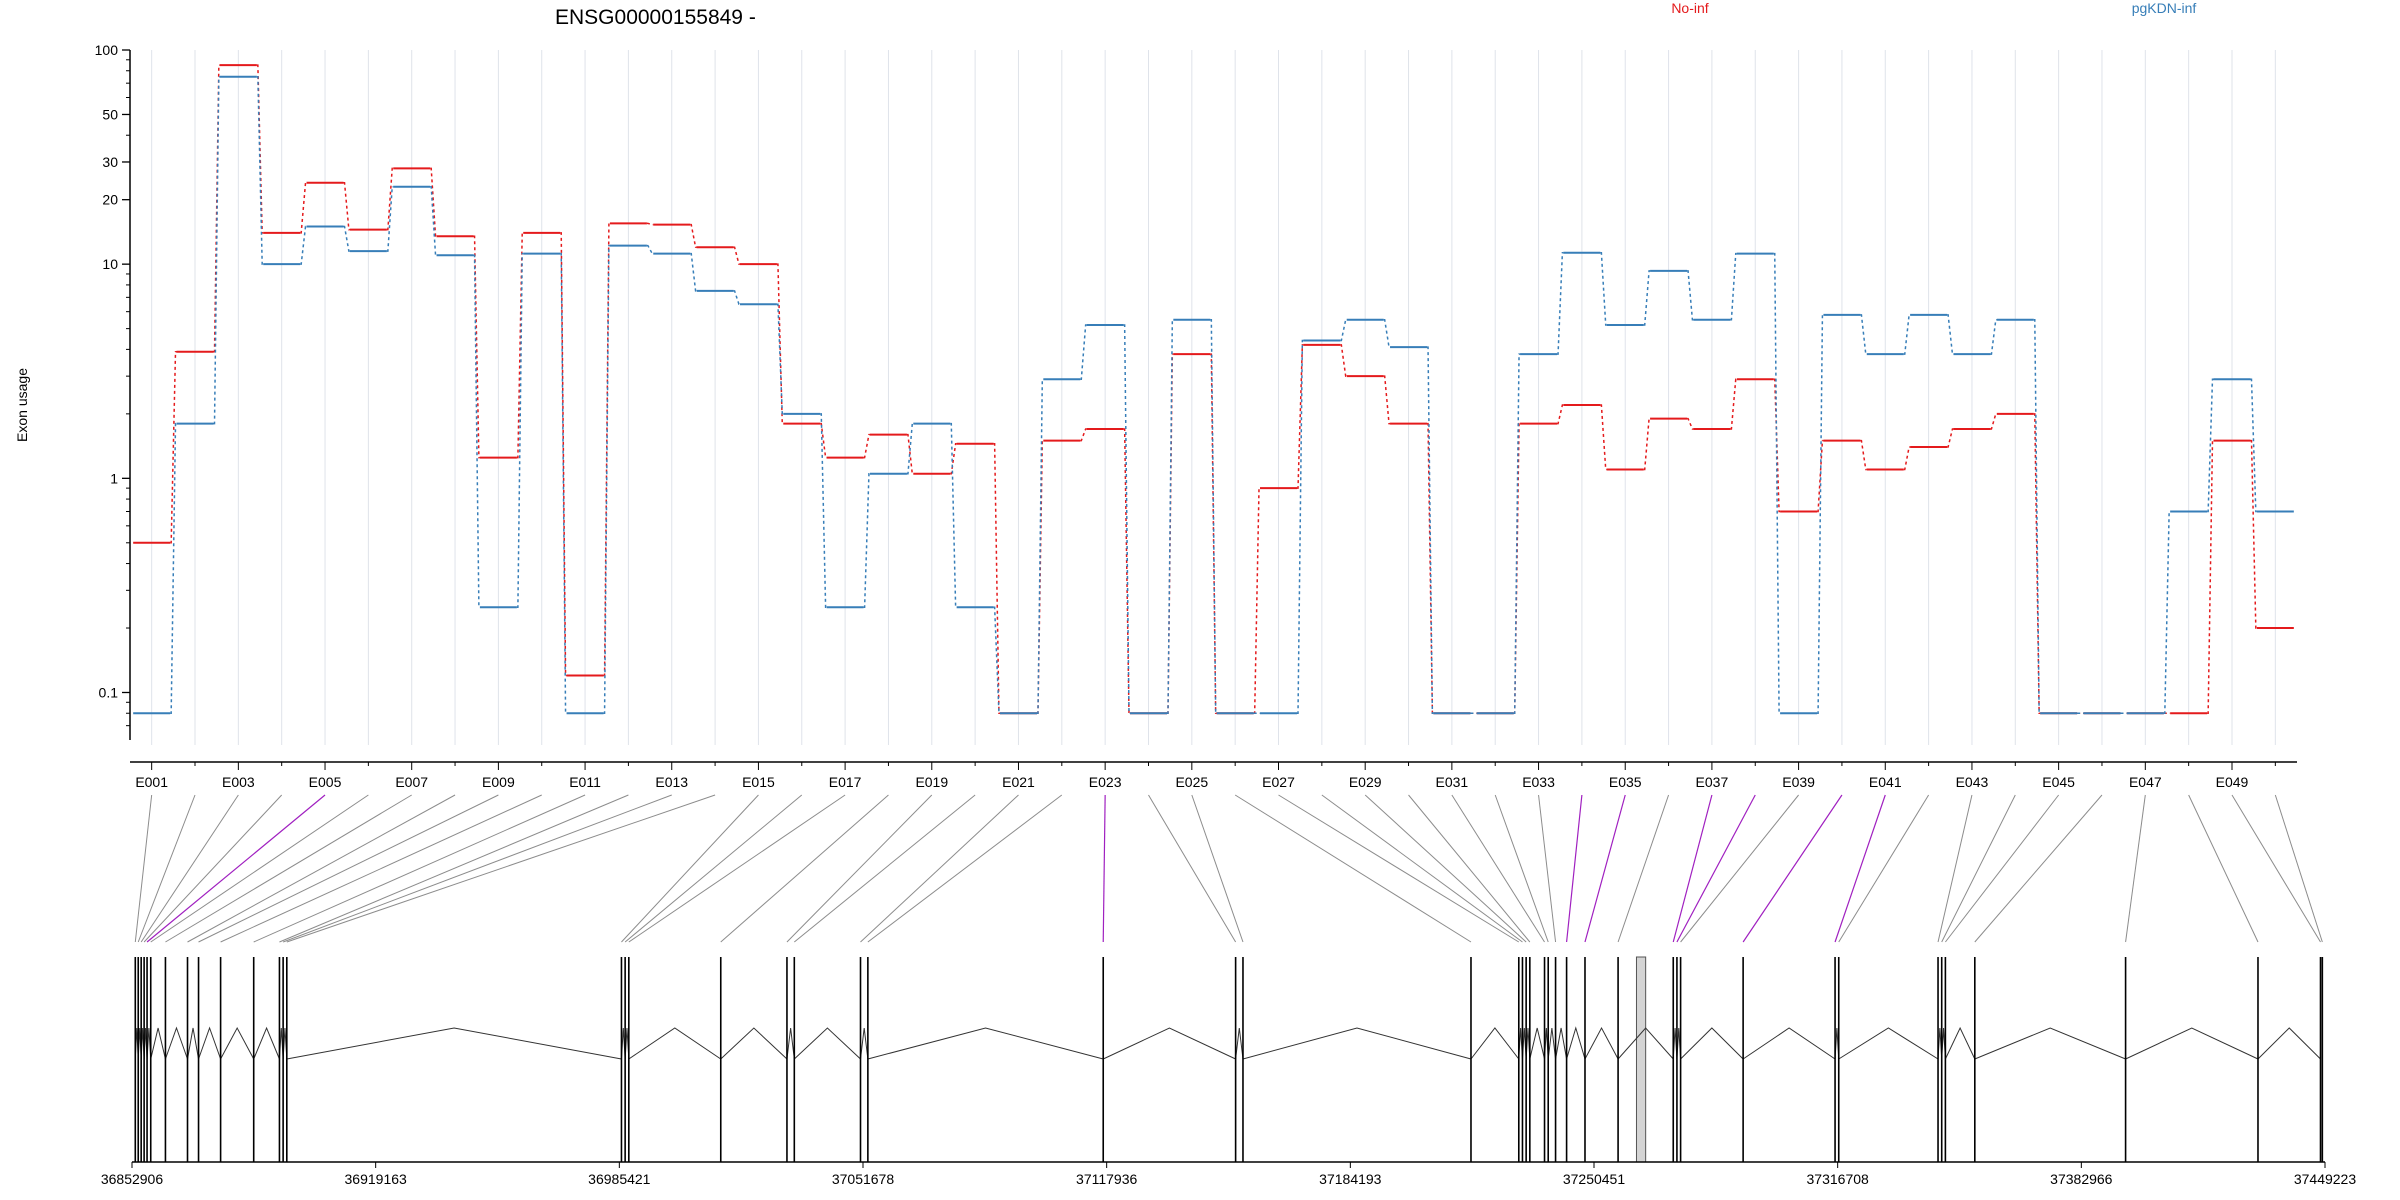 The image size is (2400, 1200). I want to click on y-tick-label: 30, so click(110, 162).